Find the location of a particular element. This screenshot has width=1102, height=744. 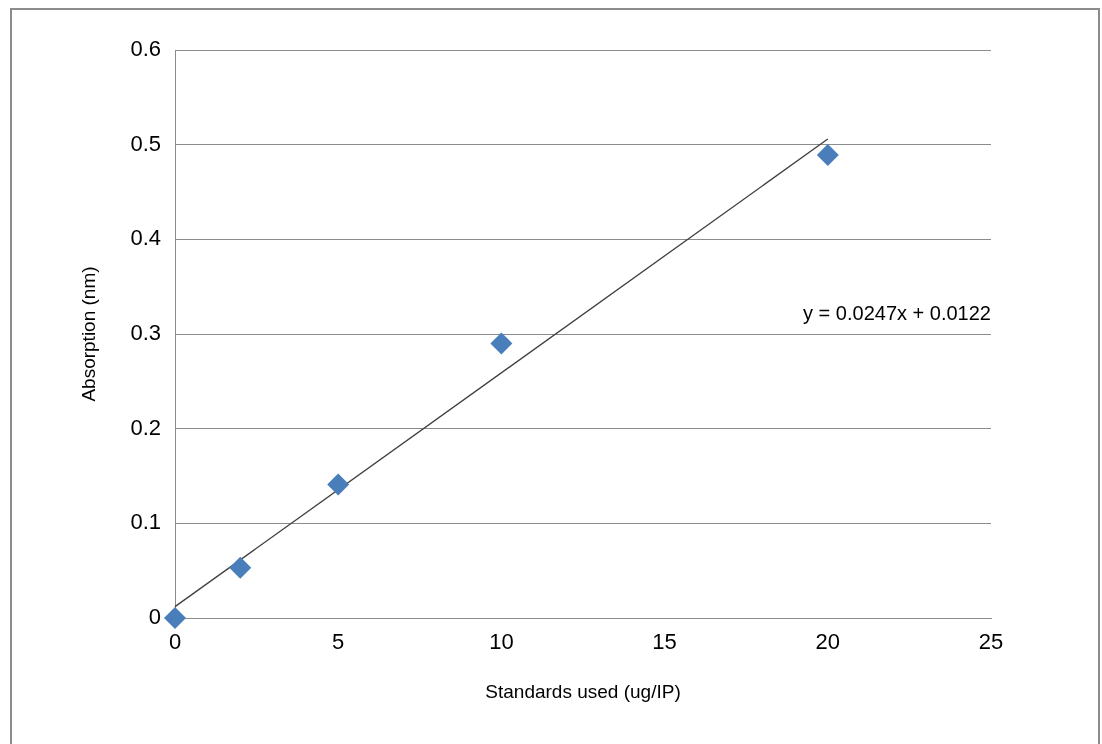

x-tick-label: 0 is located at coordinates (175, 642).